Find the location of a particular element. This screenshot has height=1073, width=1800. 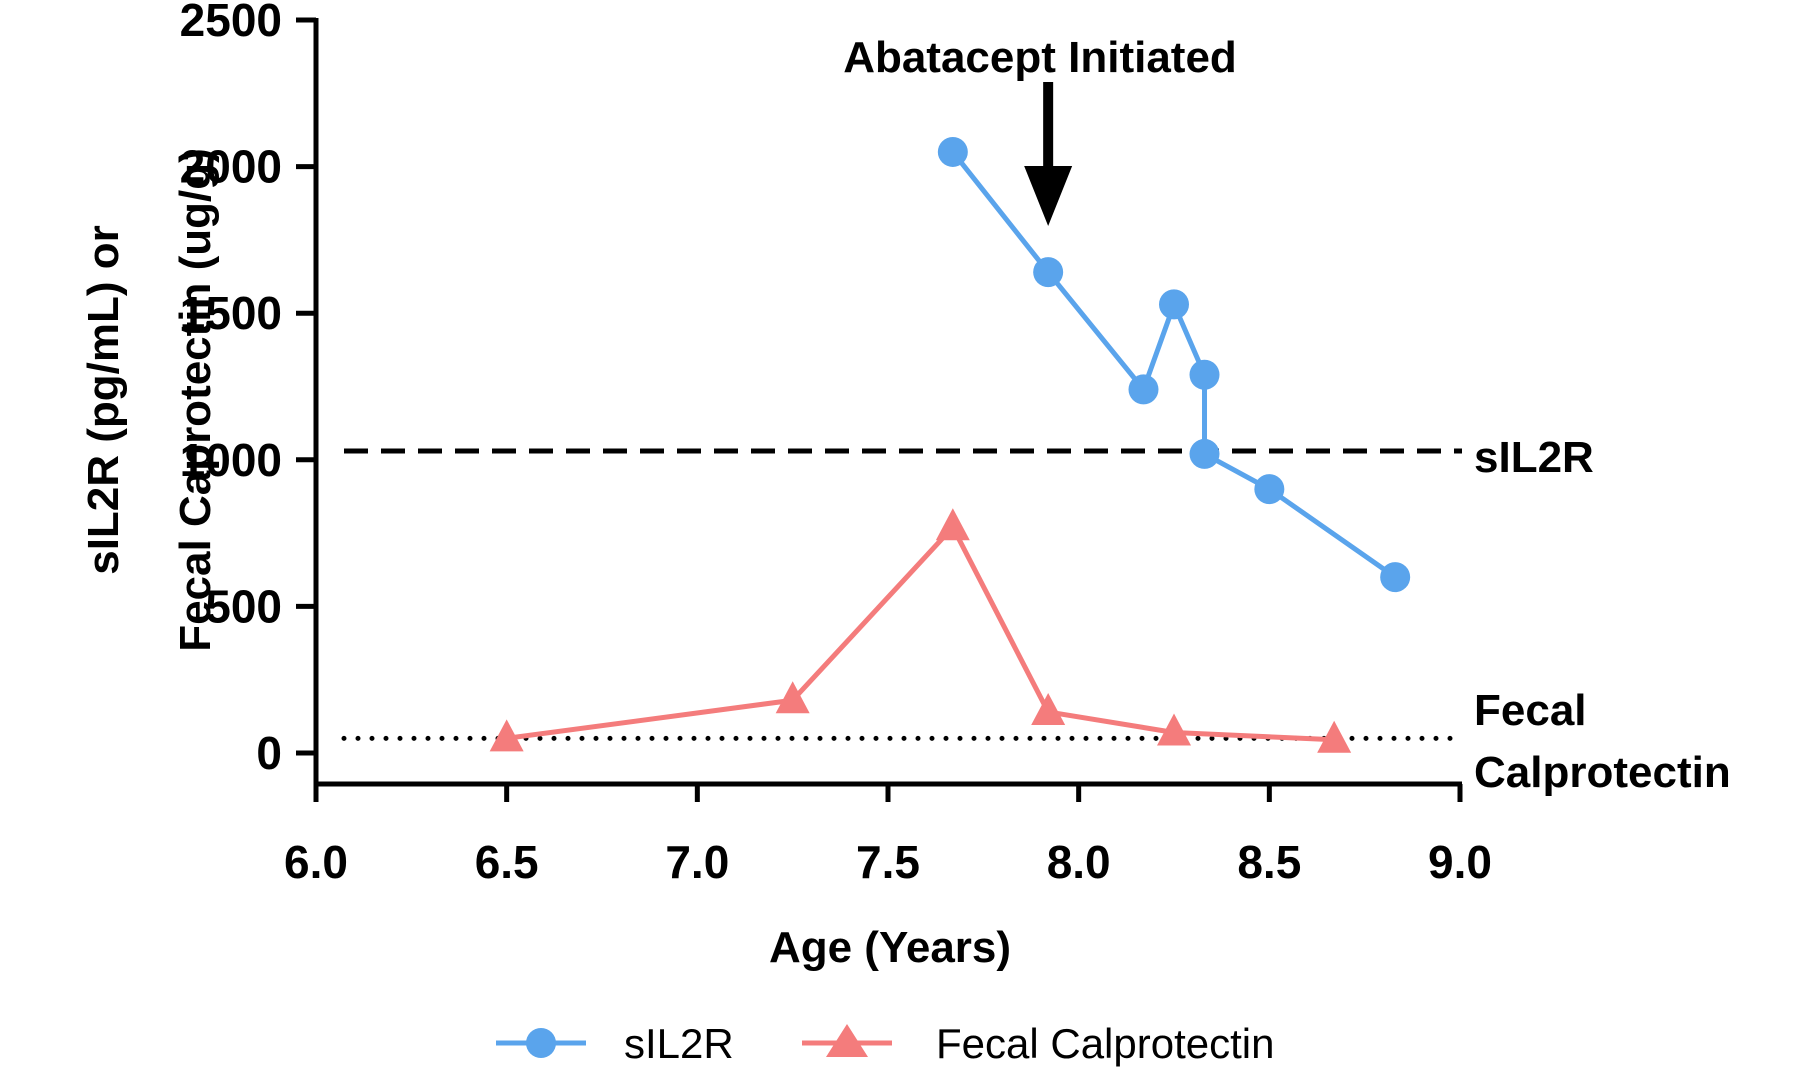

ref-label-fecal-line-1: Fecal is located at coordinates (1530, 710).